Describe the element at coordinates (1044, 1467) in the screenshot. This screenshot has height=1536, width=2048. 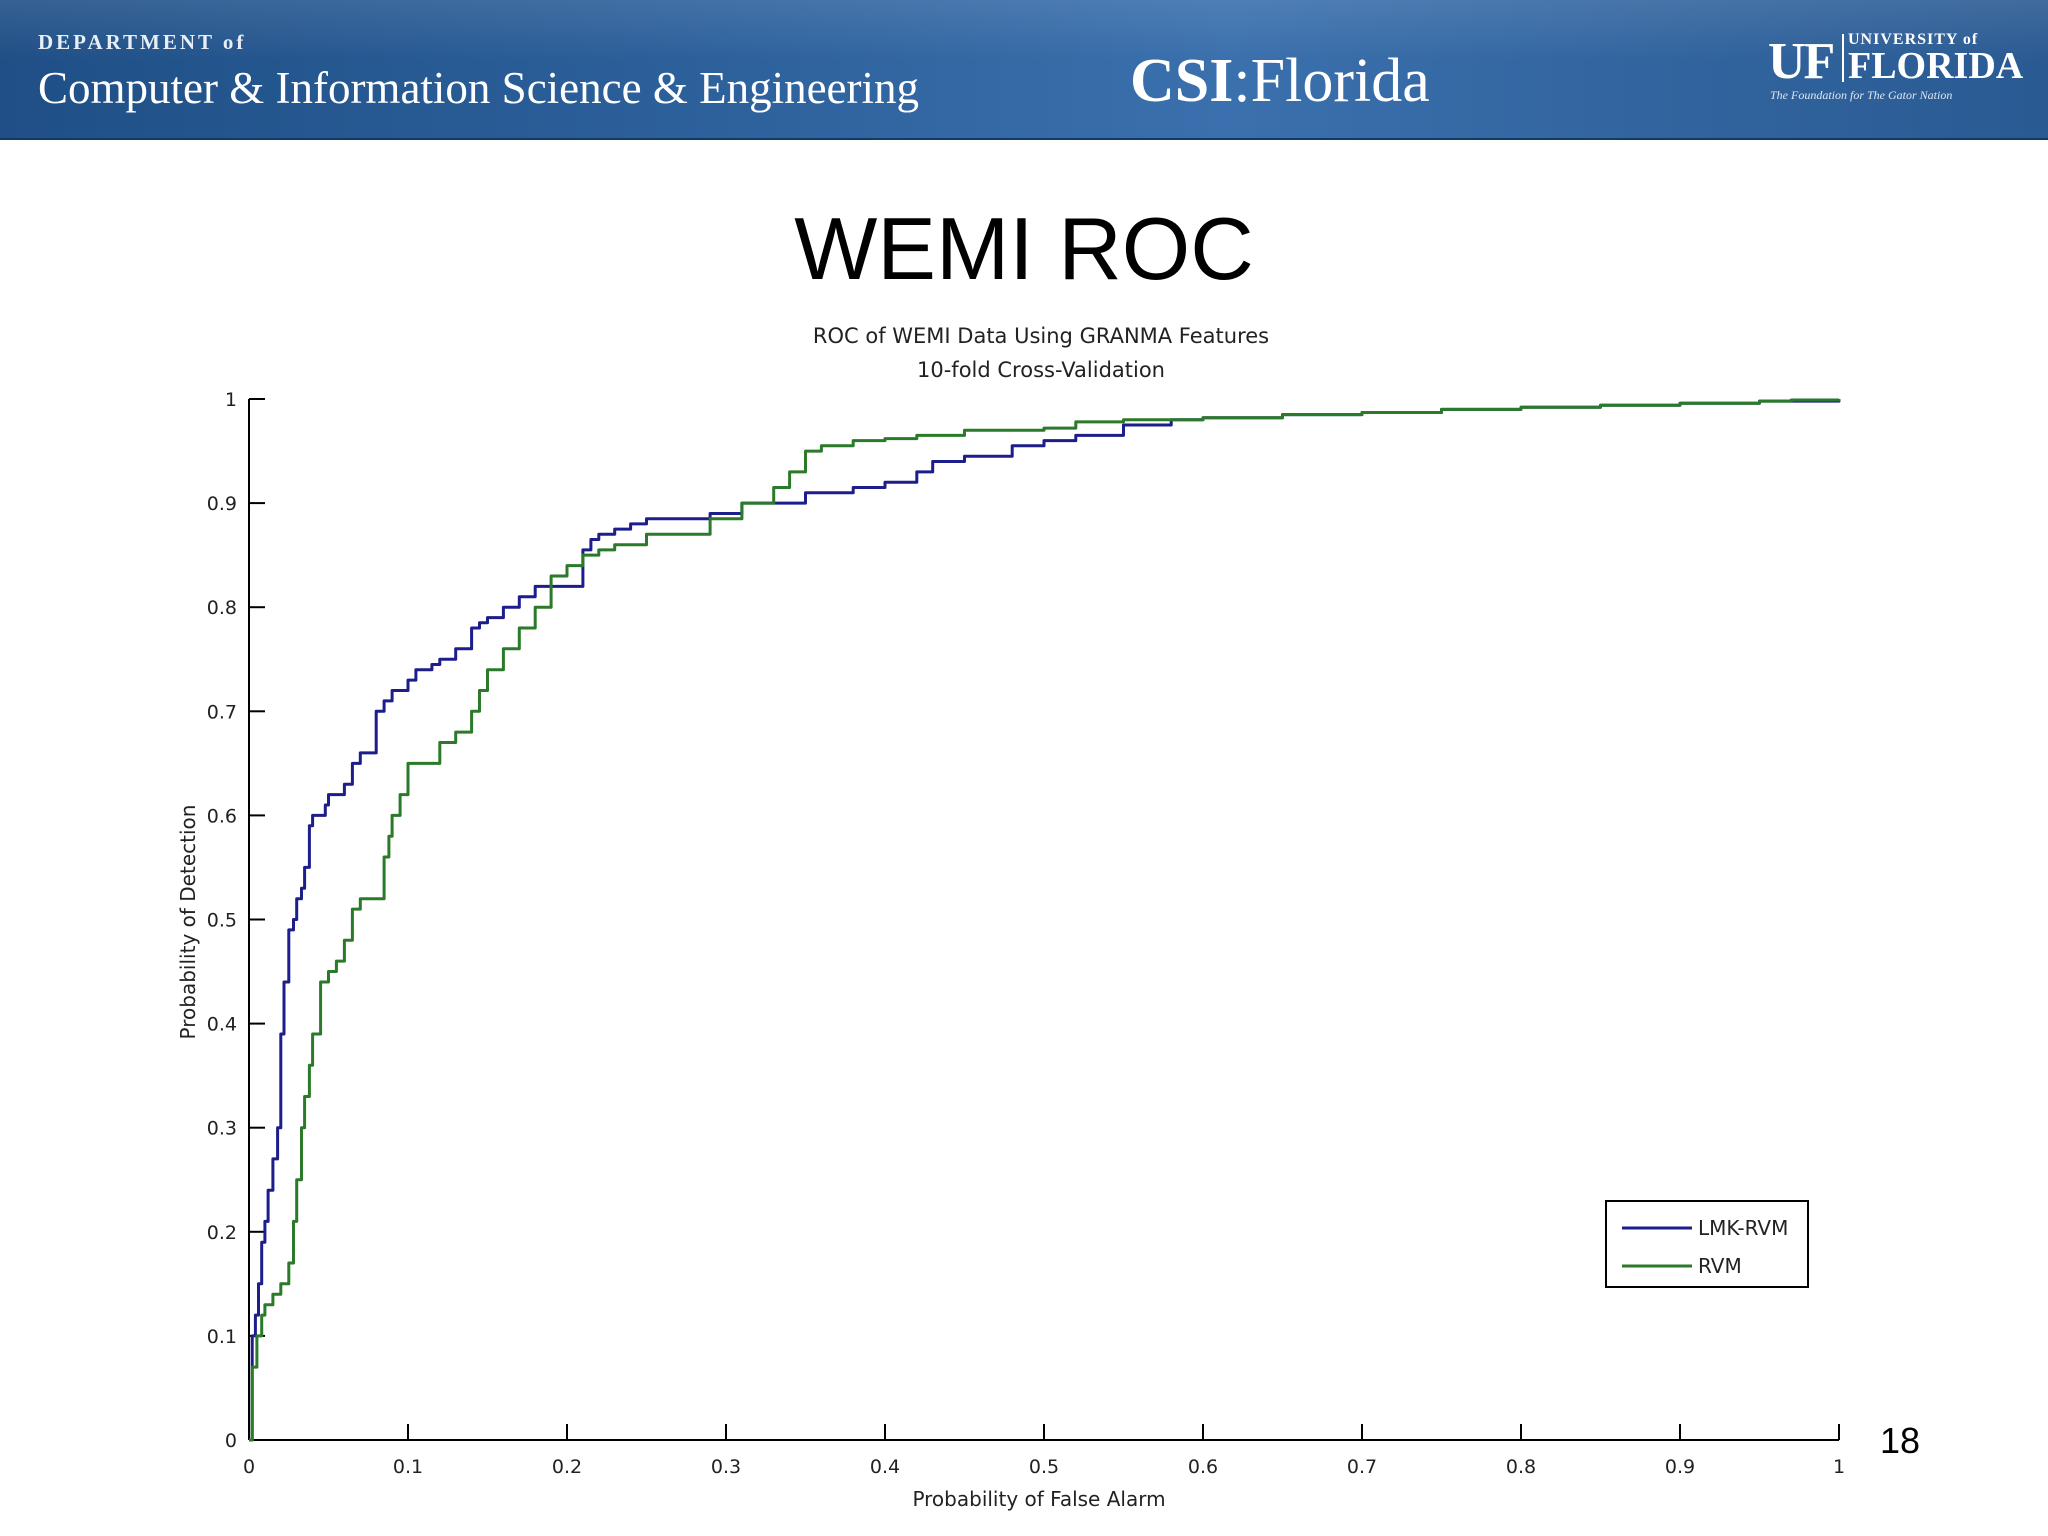
I see `x-tick-label: 0.5` at that location.